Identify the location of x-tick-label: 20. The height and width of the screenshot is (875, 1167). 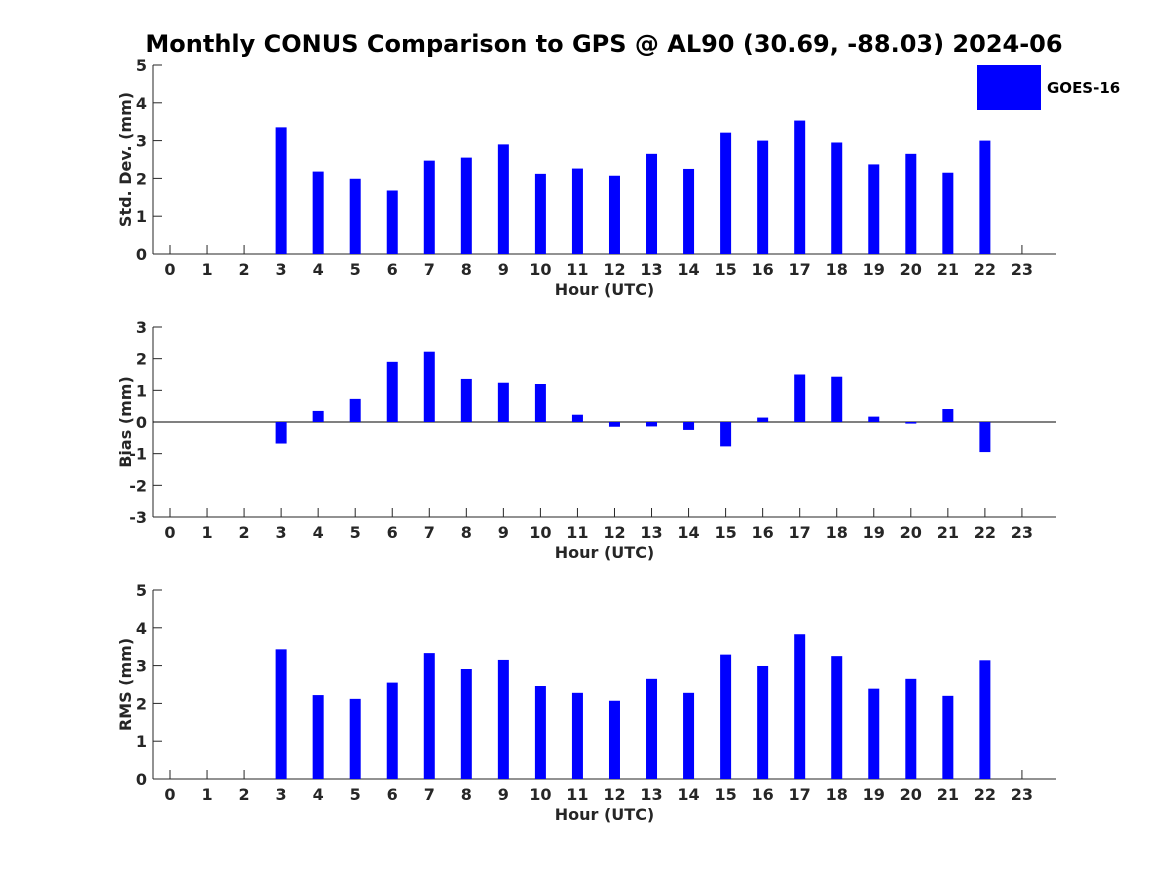
(911, 794).